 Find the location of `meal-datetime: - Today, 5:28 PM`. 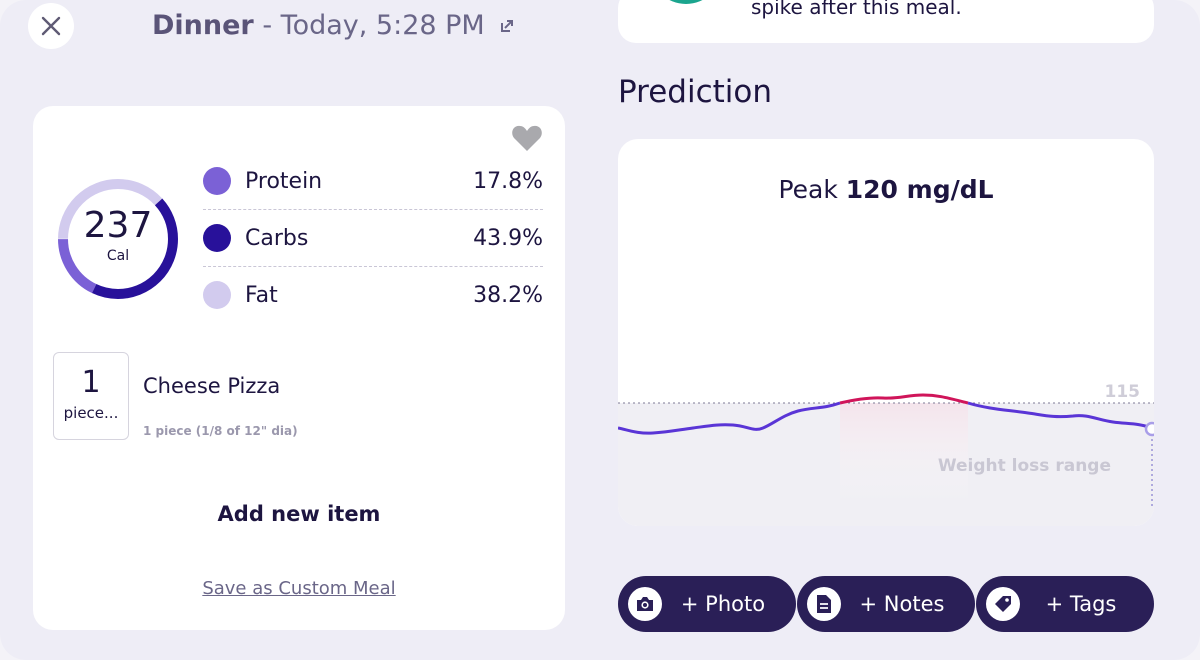

meal-datetime: - Today, 5:28 PM is located at coordinates (373, 25).